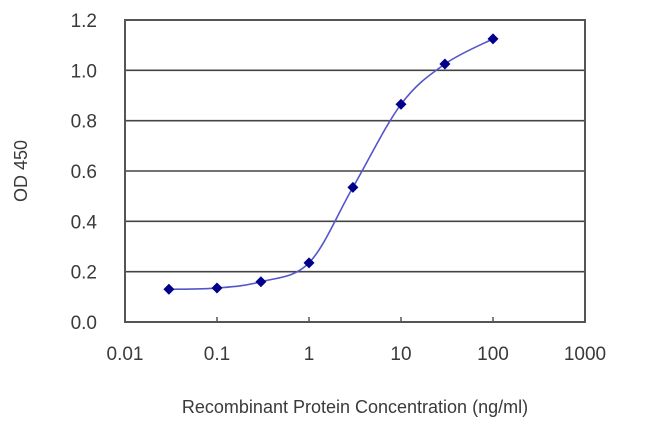  I want to click on x-tick-label: 0.01, so click(125, 354).